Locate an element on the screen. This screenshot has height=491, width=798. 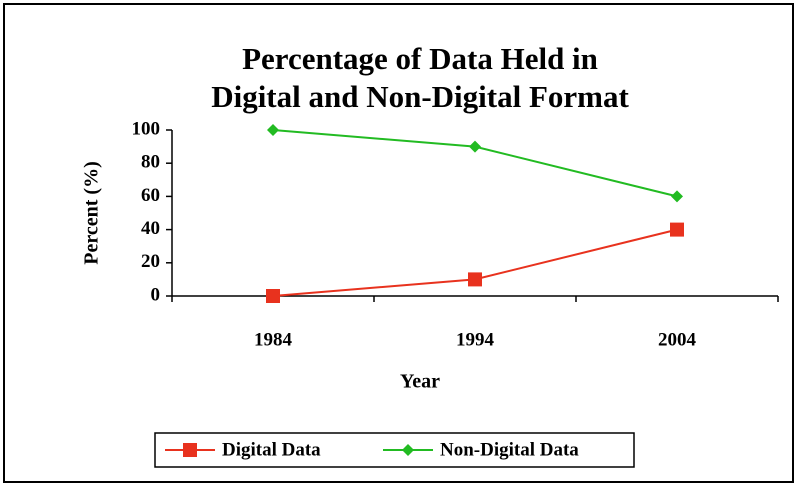
legend-label: Non-Digital Data is located at coordinates (509, 449).